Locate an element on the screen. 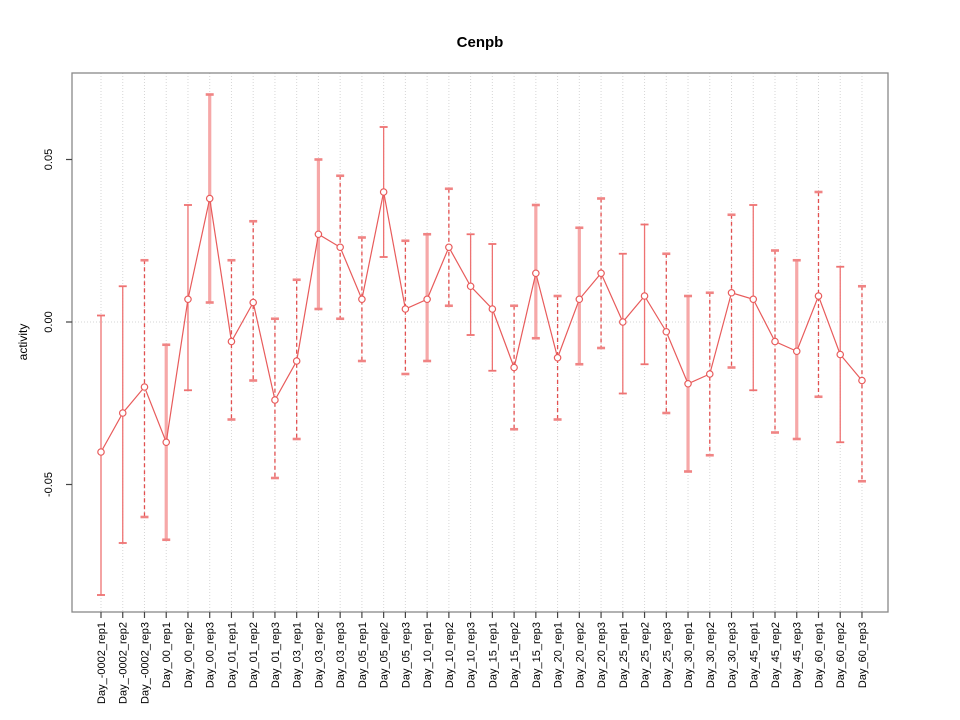  x-tick-label: Day_15_rep1 is located at coordinates (493, 655).